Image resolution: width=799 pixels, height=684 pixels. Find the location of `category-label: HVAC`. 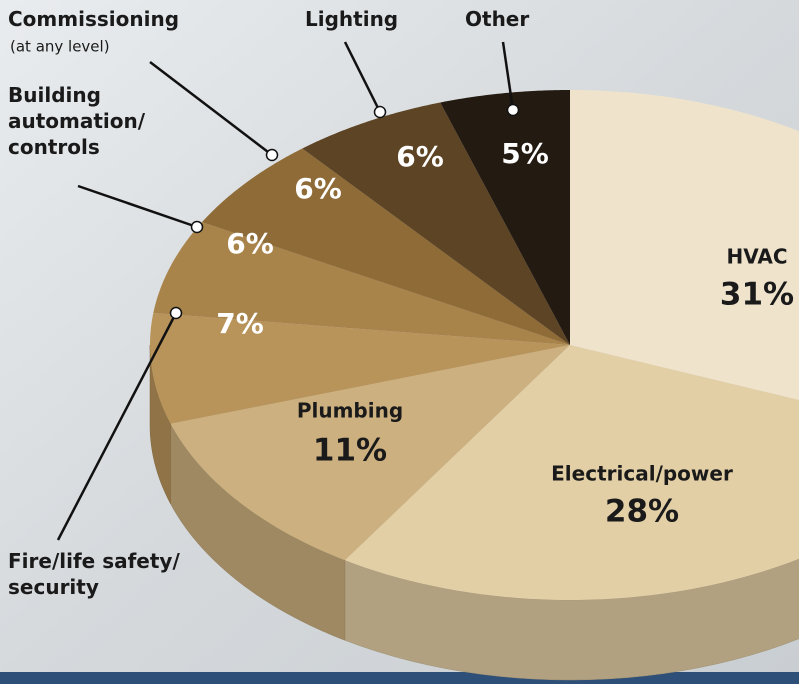

category-label: HVAC is located at coordinates (756, 257).